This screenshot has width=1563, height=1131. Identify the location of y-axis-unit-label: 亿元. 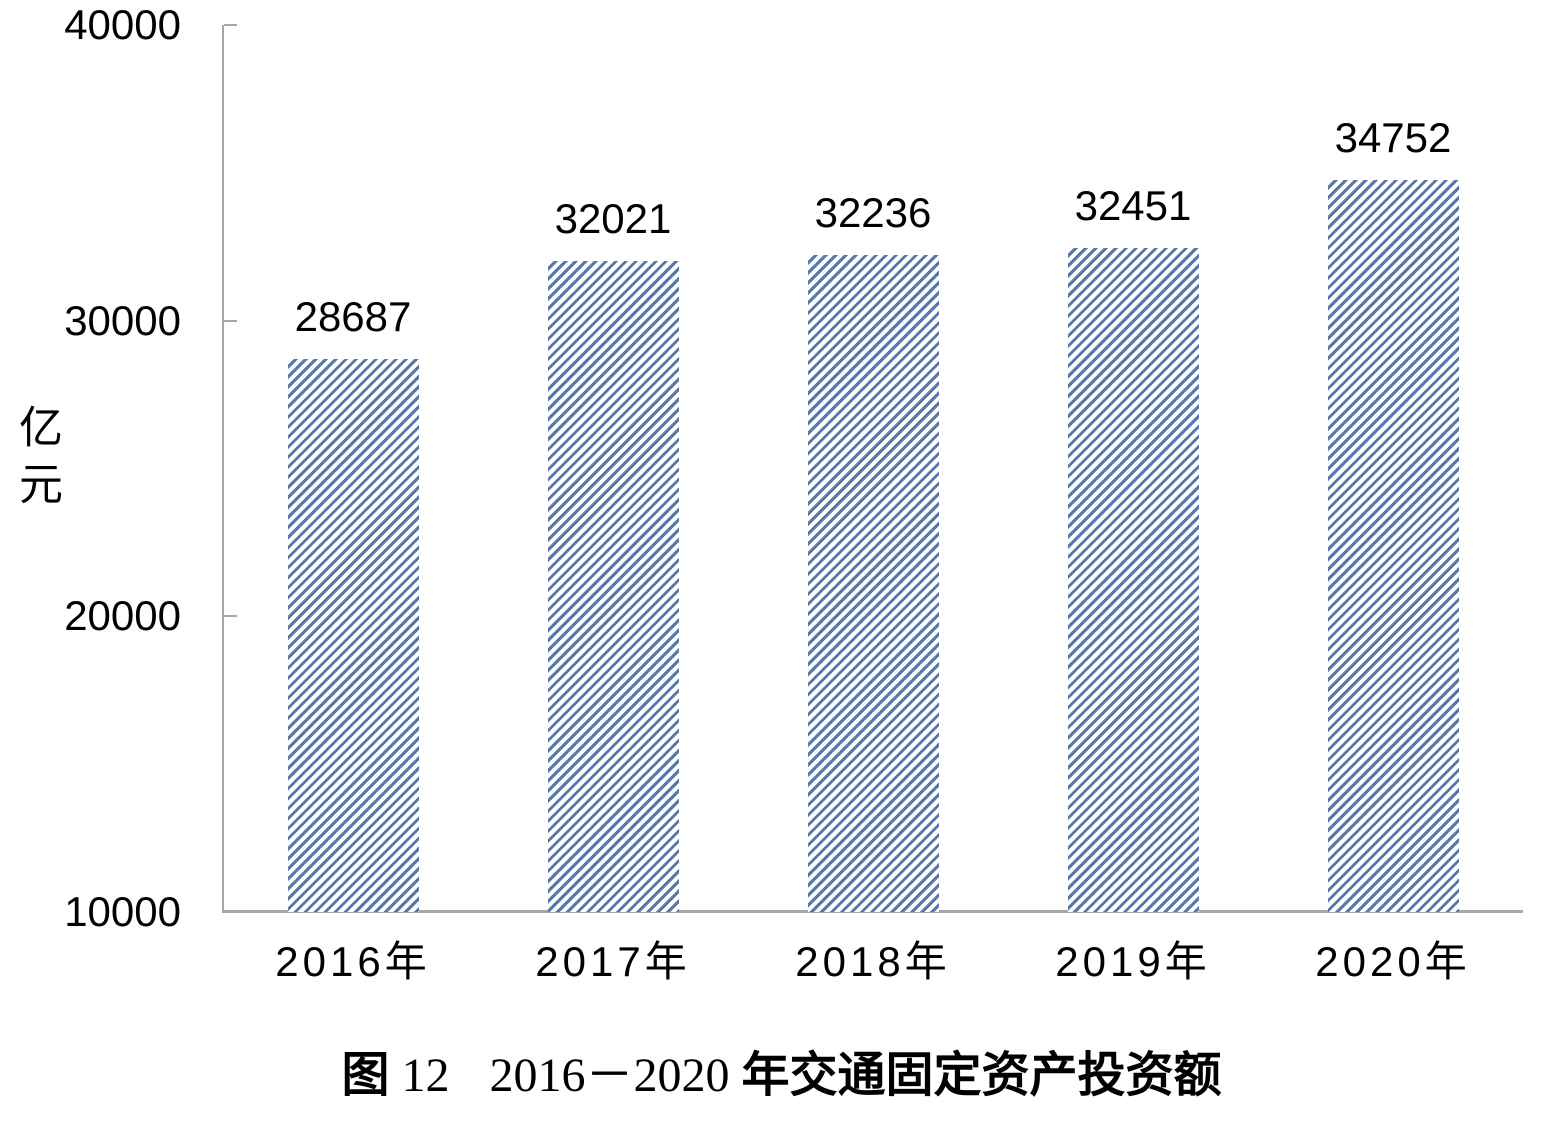
(36, 461).